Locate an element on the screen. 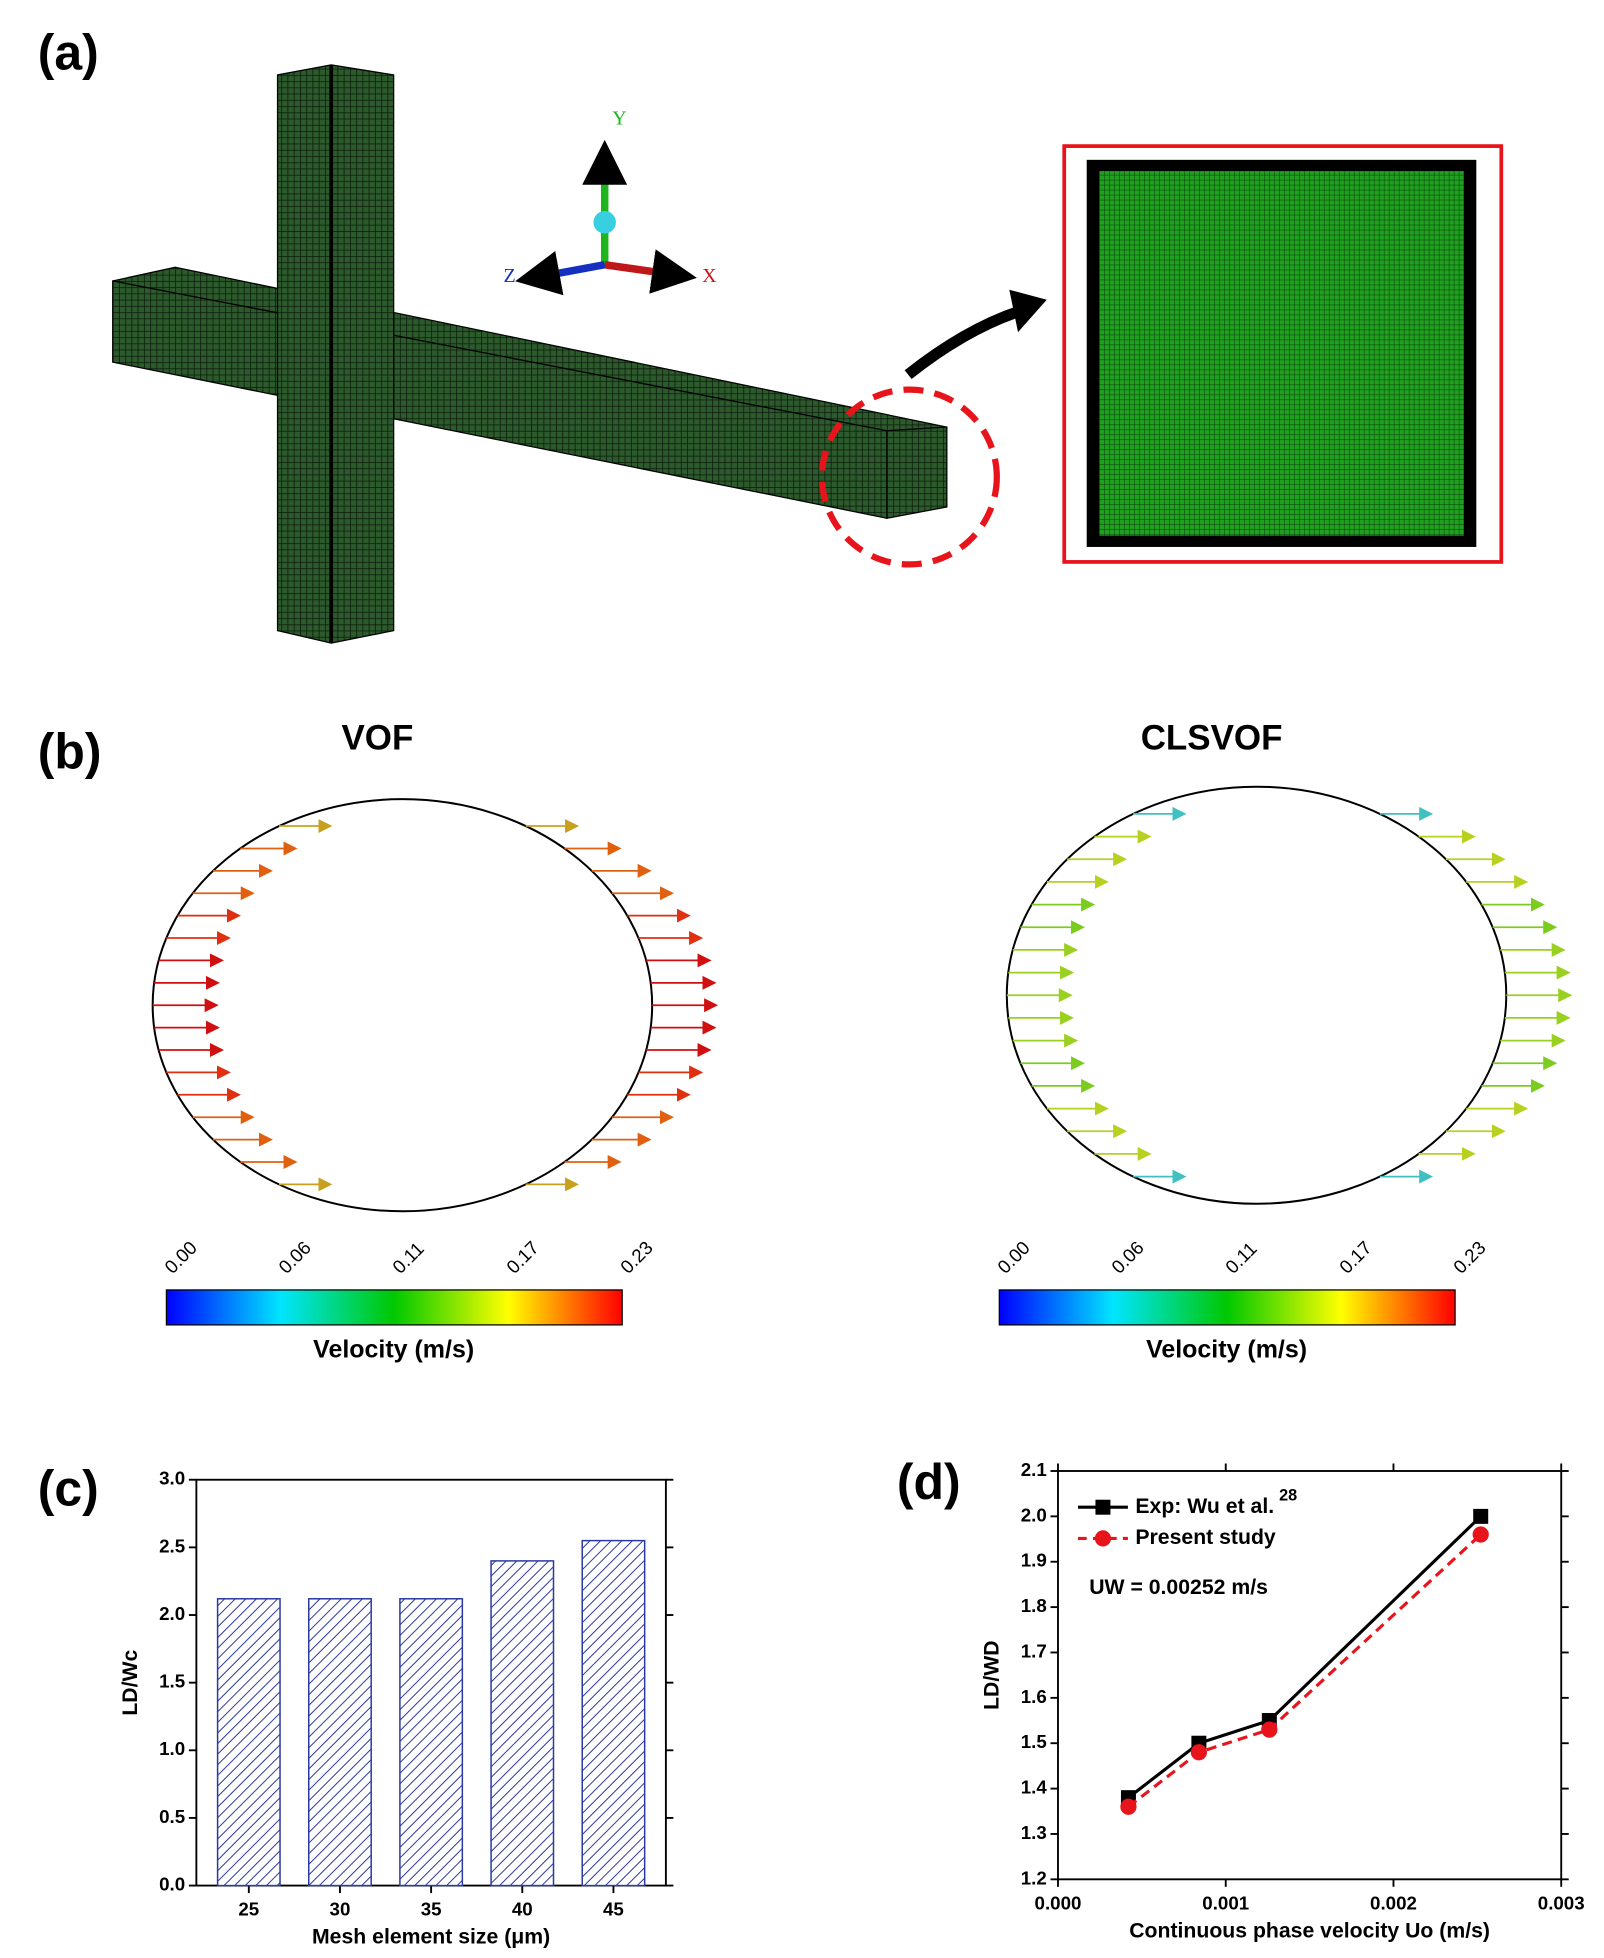 The height and width of the screenshot is (1958, 1604). annotation: UW = 0.00252 m/s is located at coordinates (1178, 1587).